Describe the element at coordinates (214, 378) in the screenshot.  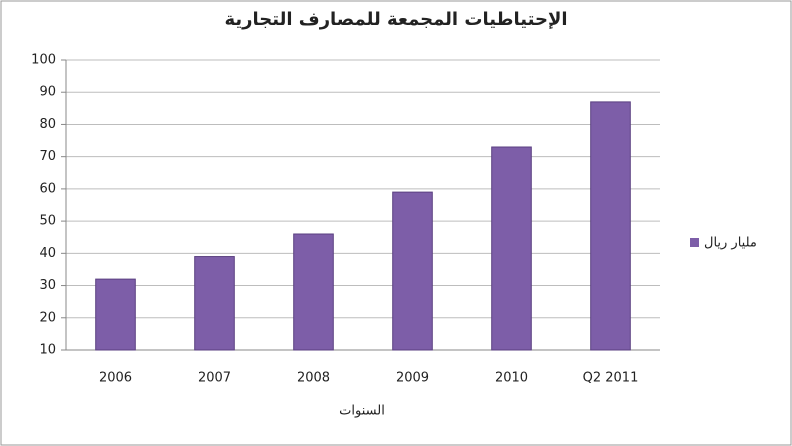
I see `x-tick-label: 2007` at that location.